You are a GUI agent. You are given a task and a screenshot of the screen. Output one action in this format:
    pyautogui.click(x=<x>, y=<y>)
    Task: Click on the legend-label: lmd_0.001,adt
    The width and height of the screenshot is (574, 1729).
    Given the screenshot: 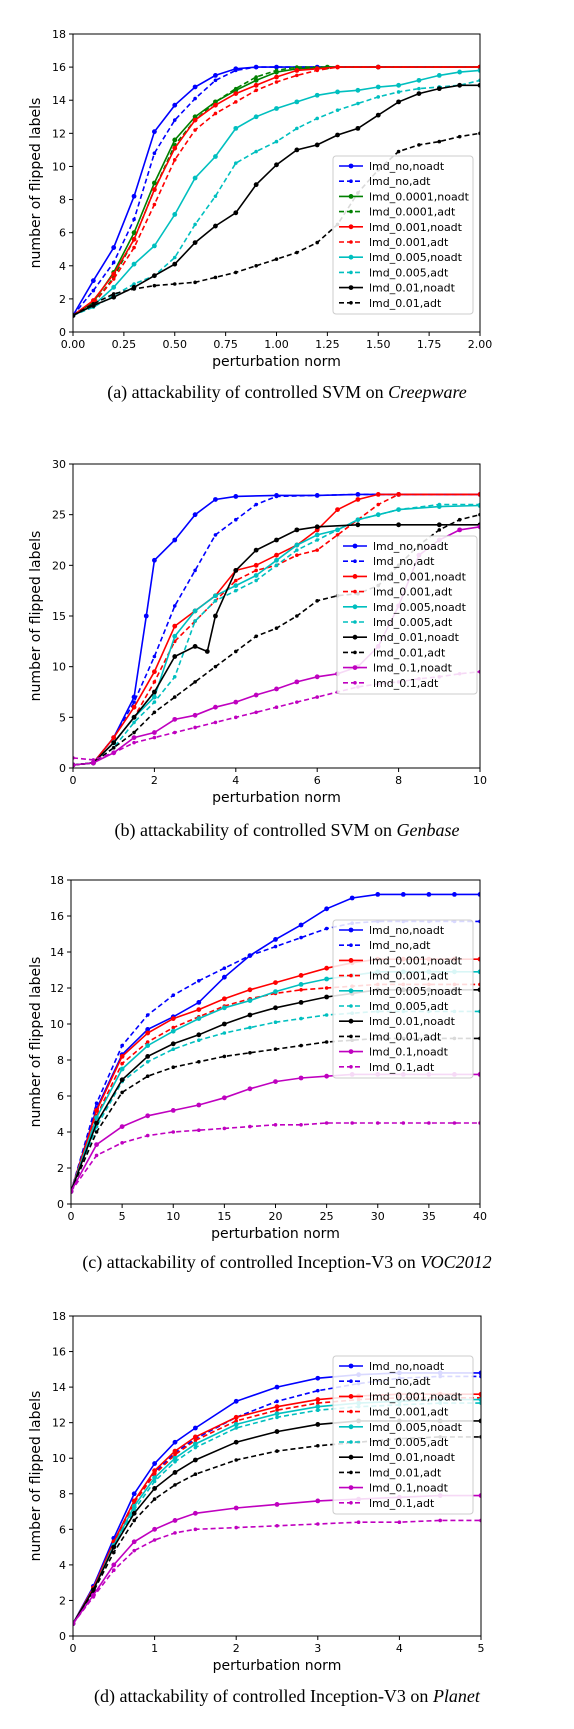 What is the action you would take?
    pyautogui.click(x=409, y=976)
    